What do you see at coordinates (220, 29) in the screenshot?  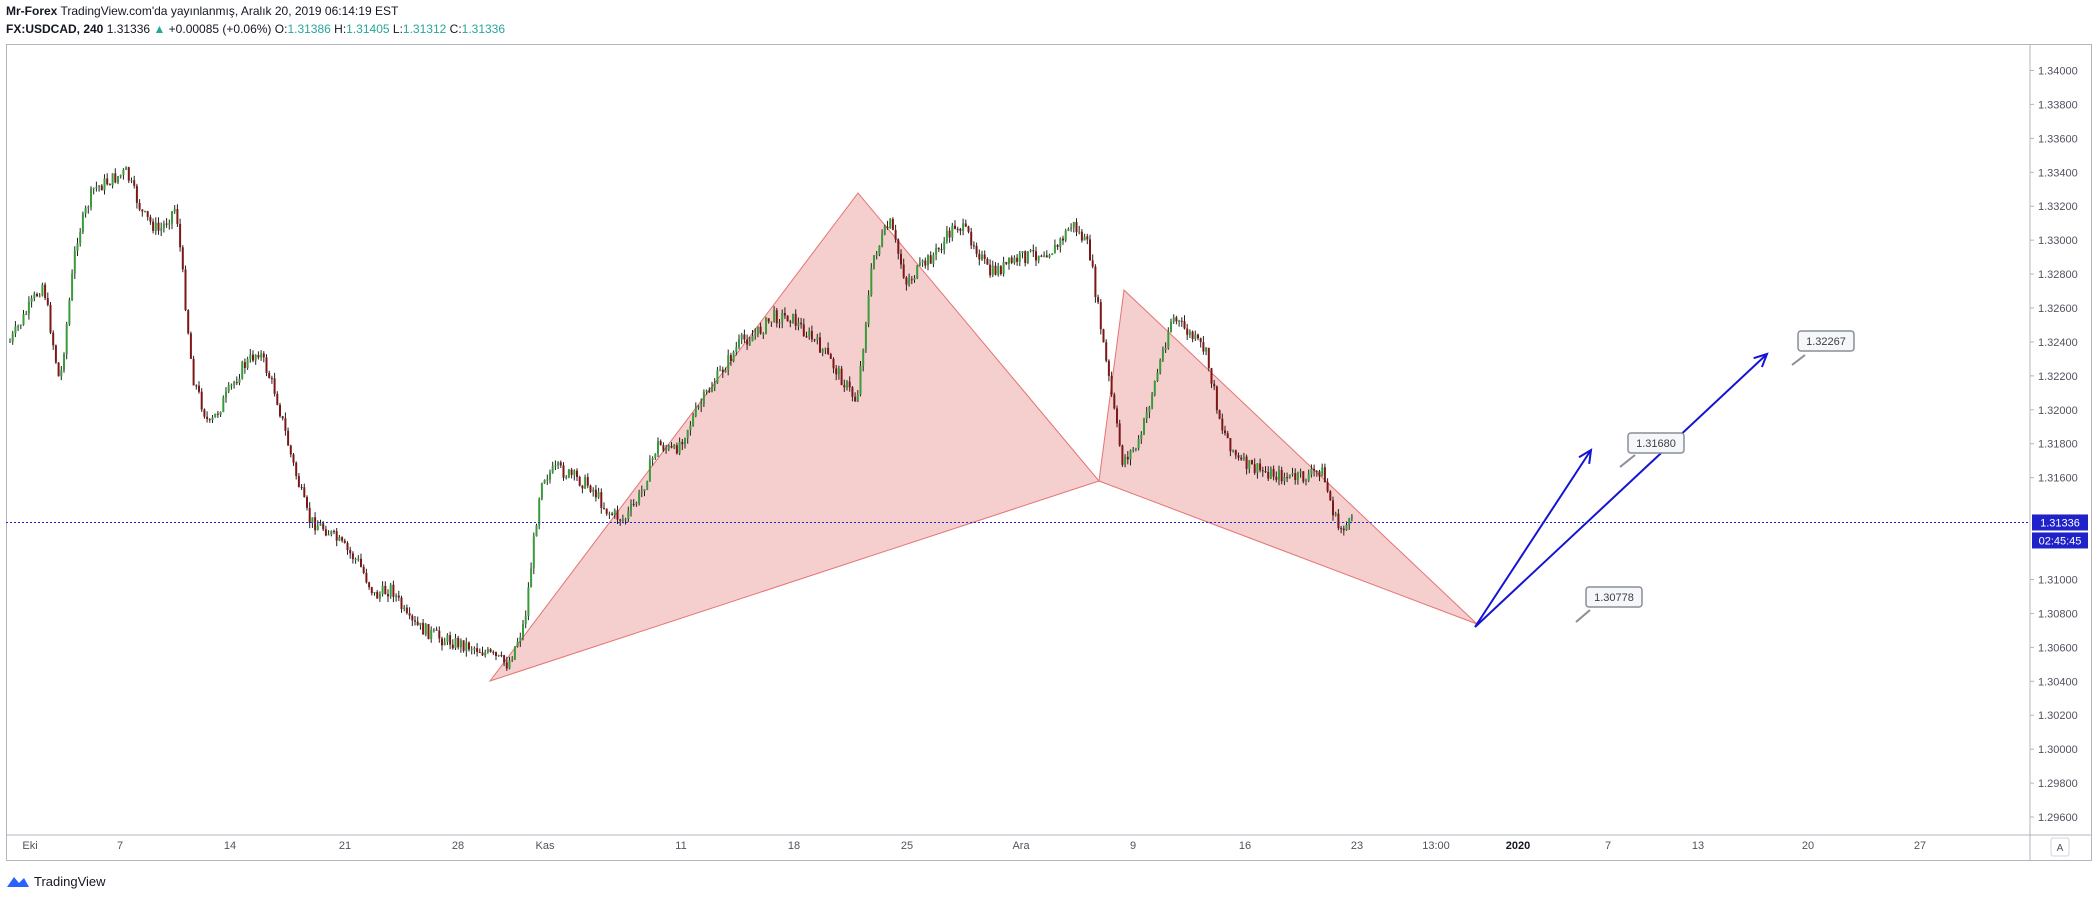 I see `price-change: +0.00085 (+0.06%)` at bounding box center [220, 29].